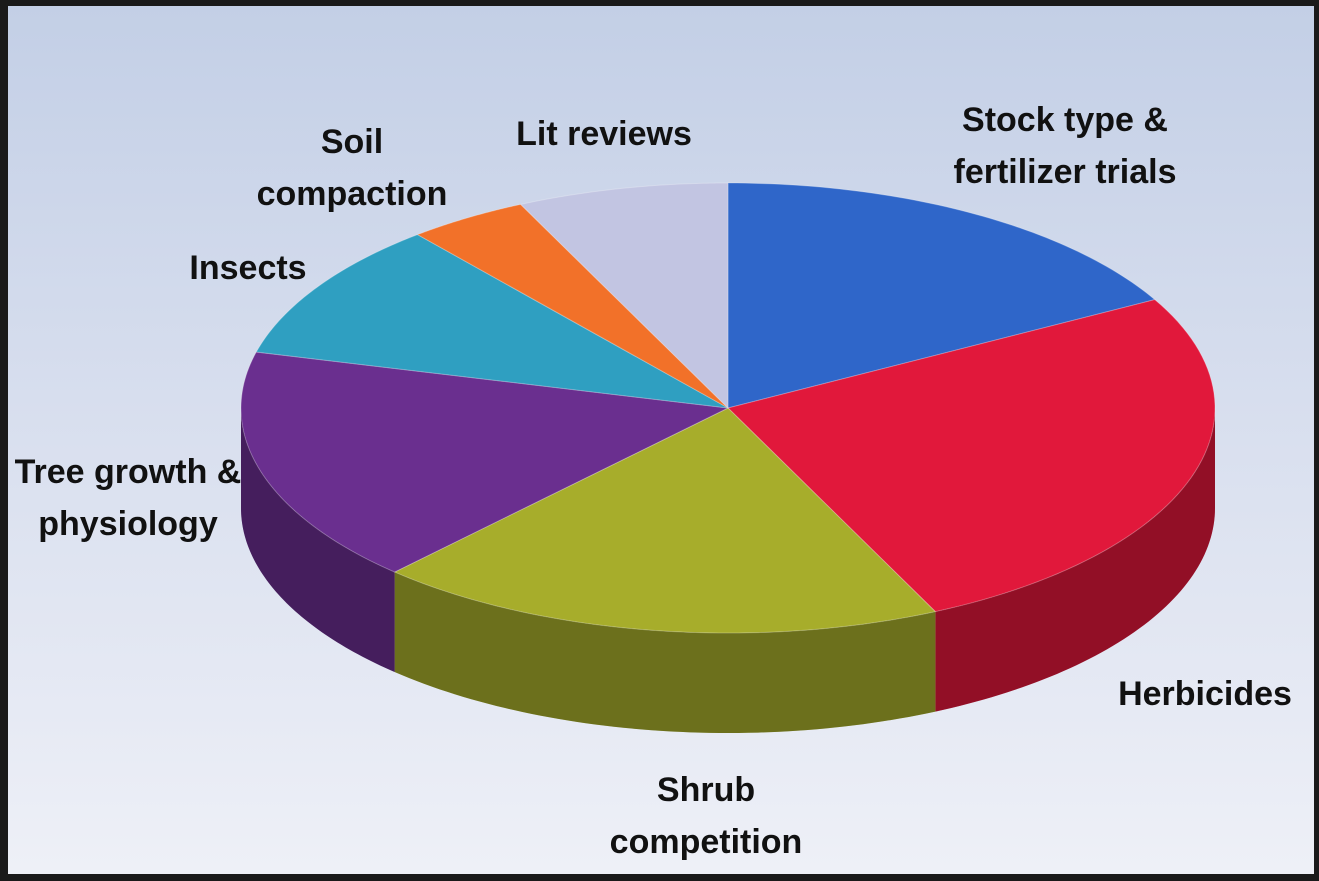 Image resolution: width=1319 pixels, height=881 pixels. What do you see at coordinates (706, 816) in the screenshot?
I see `slice-label: Shrub competition` at bounding box center [706, 816].